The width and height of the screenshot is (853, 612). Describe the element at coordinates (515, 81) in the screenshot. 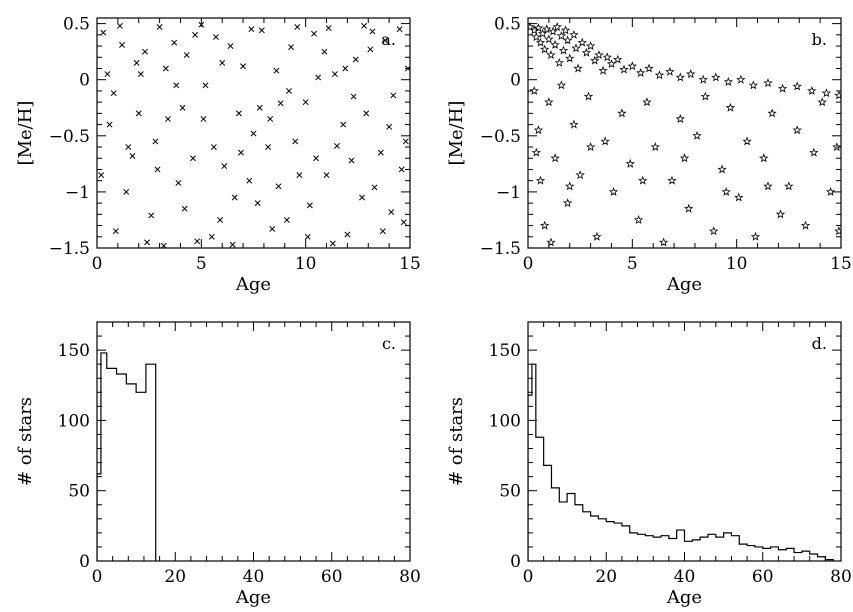

I see `y-tick-label: 0` at that location.